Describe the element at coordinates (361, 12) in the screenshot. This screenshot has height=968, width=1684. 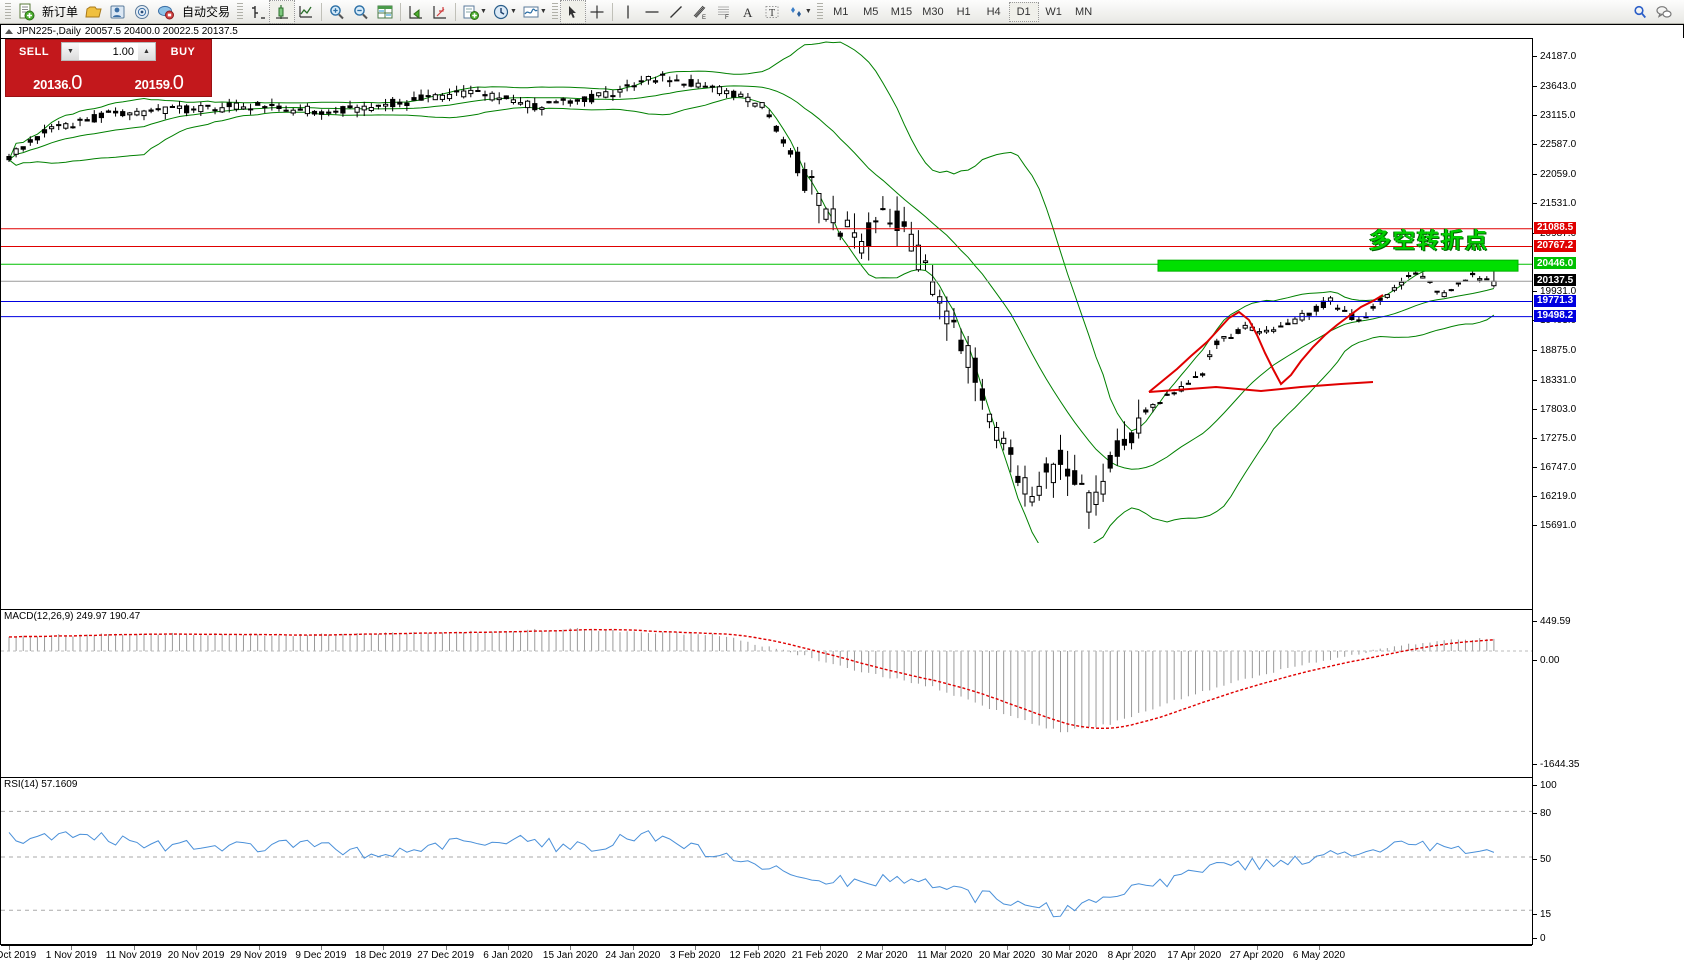
I see `zoom-out-icon` at that location.